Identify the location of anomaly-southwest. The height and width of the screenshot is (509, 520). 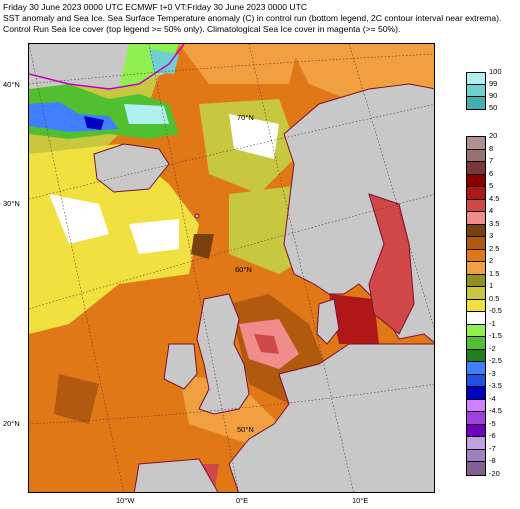
(94, 413).